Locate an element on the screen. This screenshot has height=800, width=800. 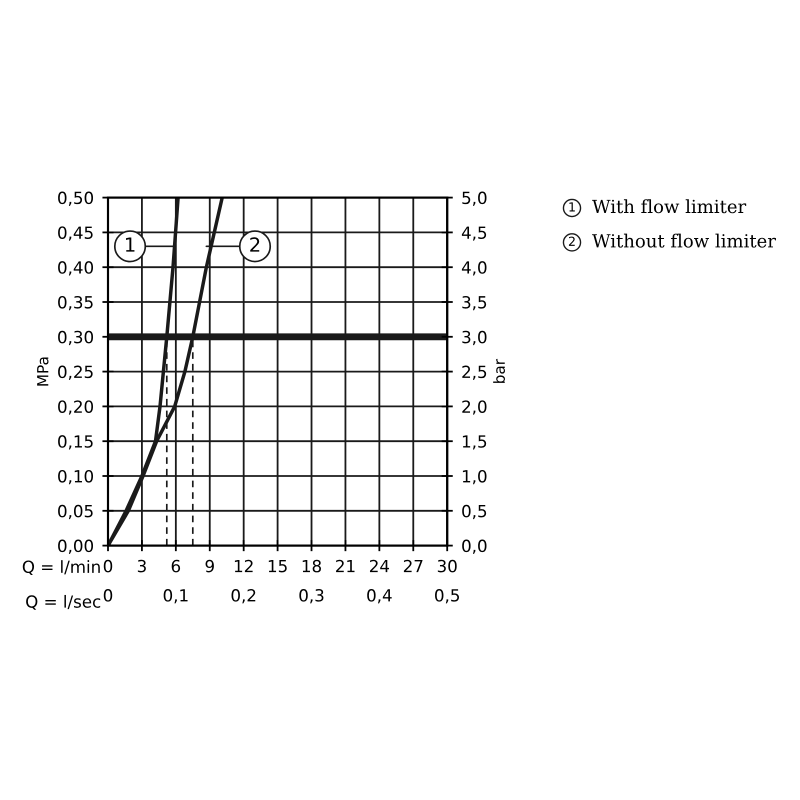
x2-axis-title: Q = l/sec is located at coordinates (63, 602).